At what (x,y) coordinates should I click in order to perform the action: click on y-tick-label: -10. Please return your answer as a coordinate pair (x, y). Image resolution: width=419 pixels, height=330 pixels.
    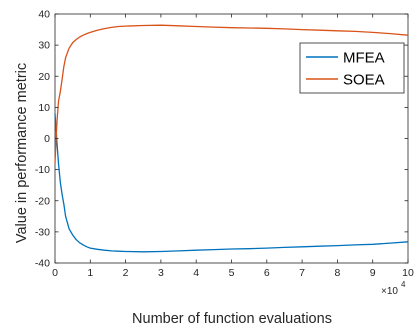
    Looking at the image, I should click on (42, 170).